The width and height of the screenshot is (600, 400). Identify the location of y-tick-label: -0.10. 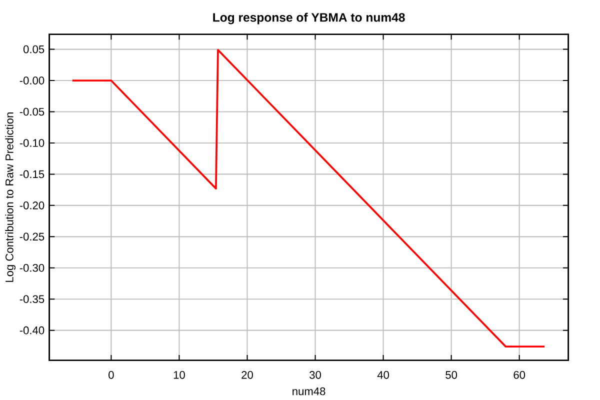
(32, 143).